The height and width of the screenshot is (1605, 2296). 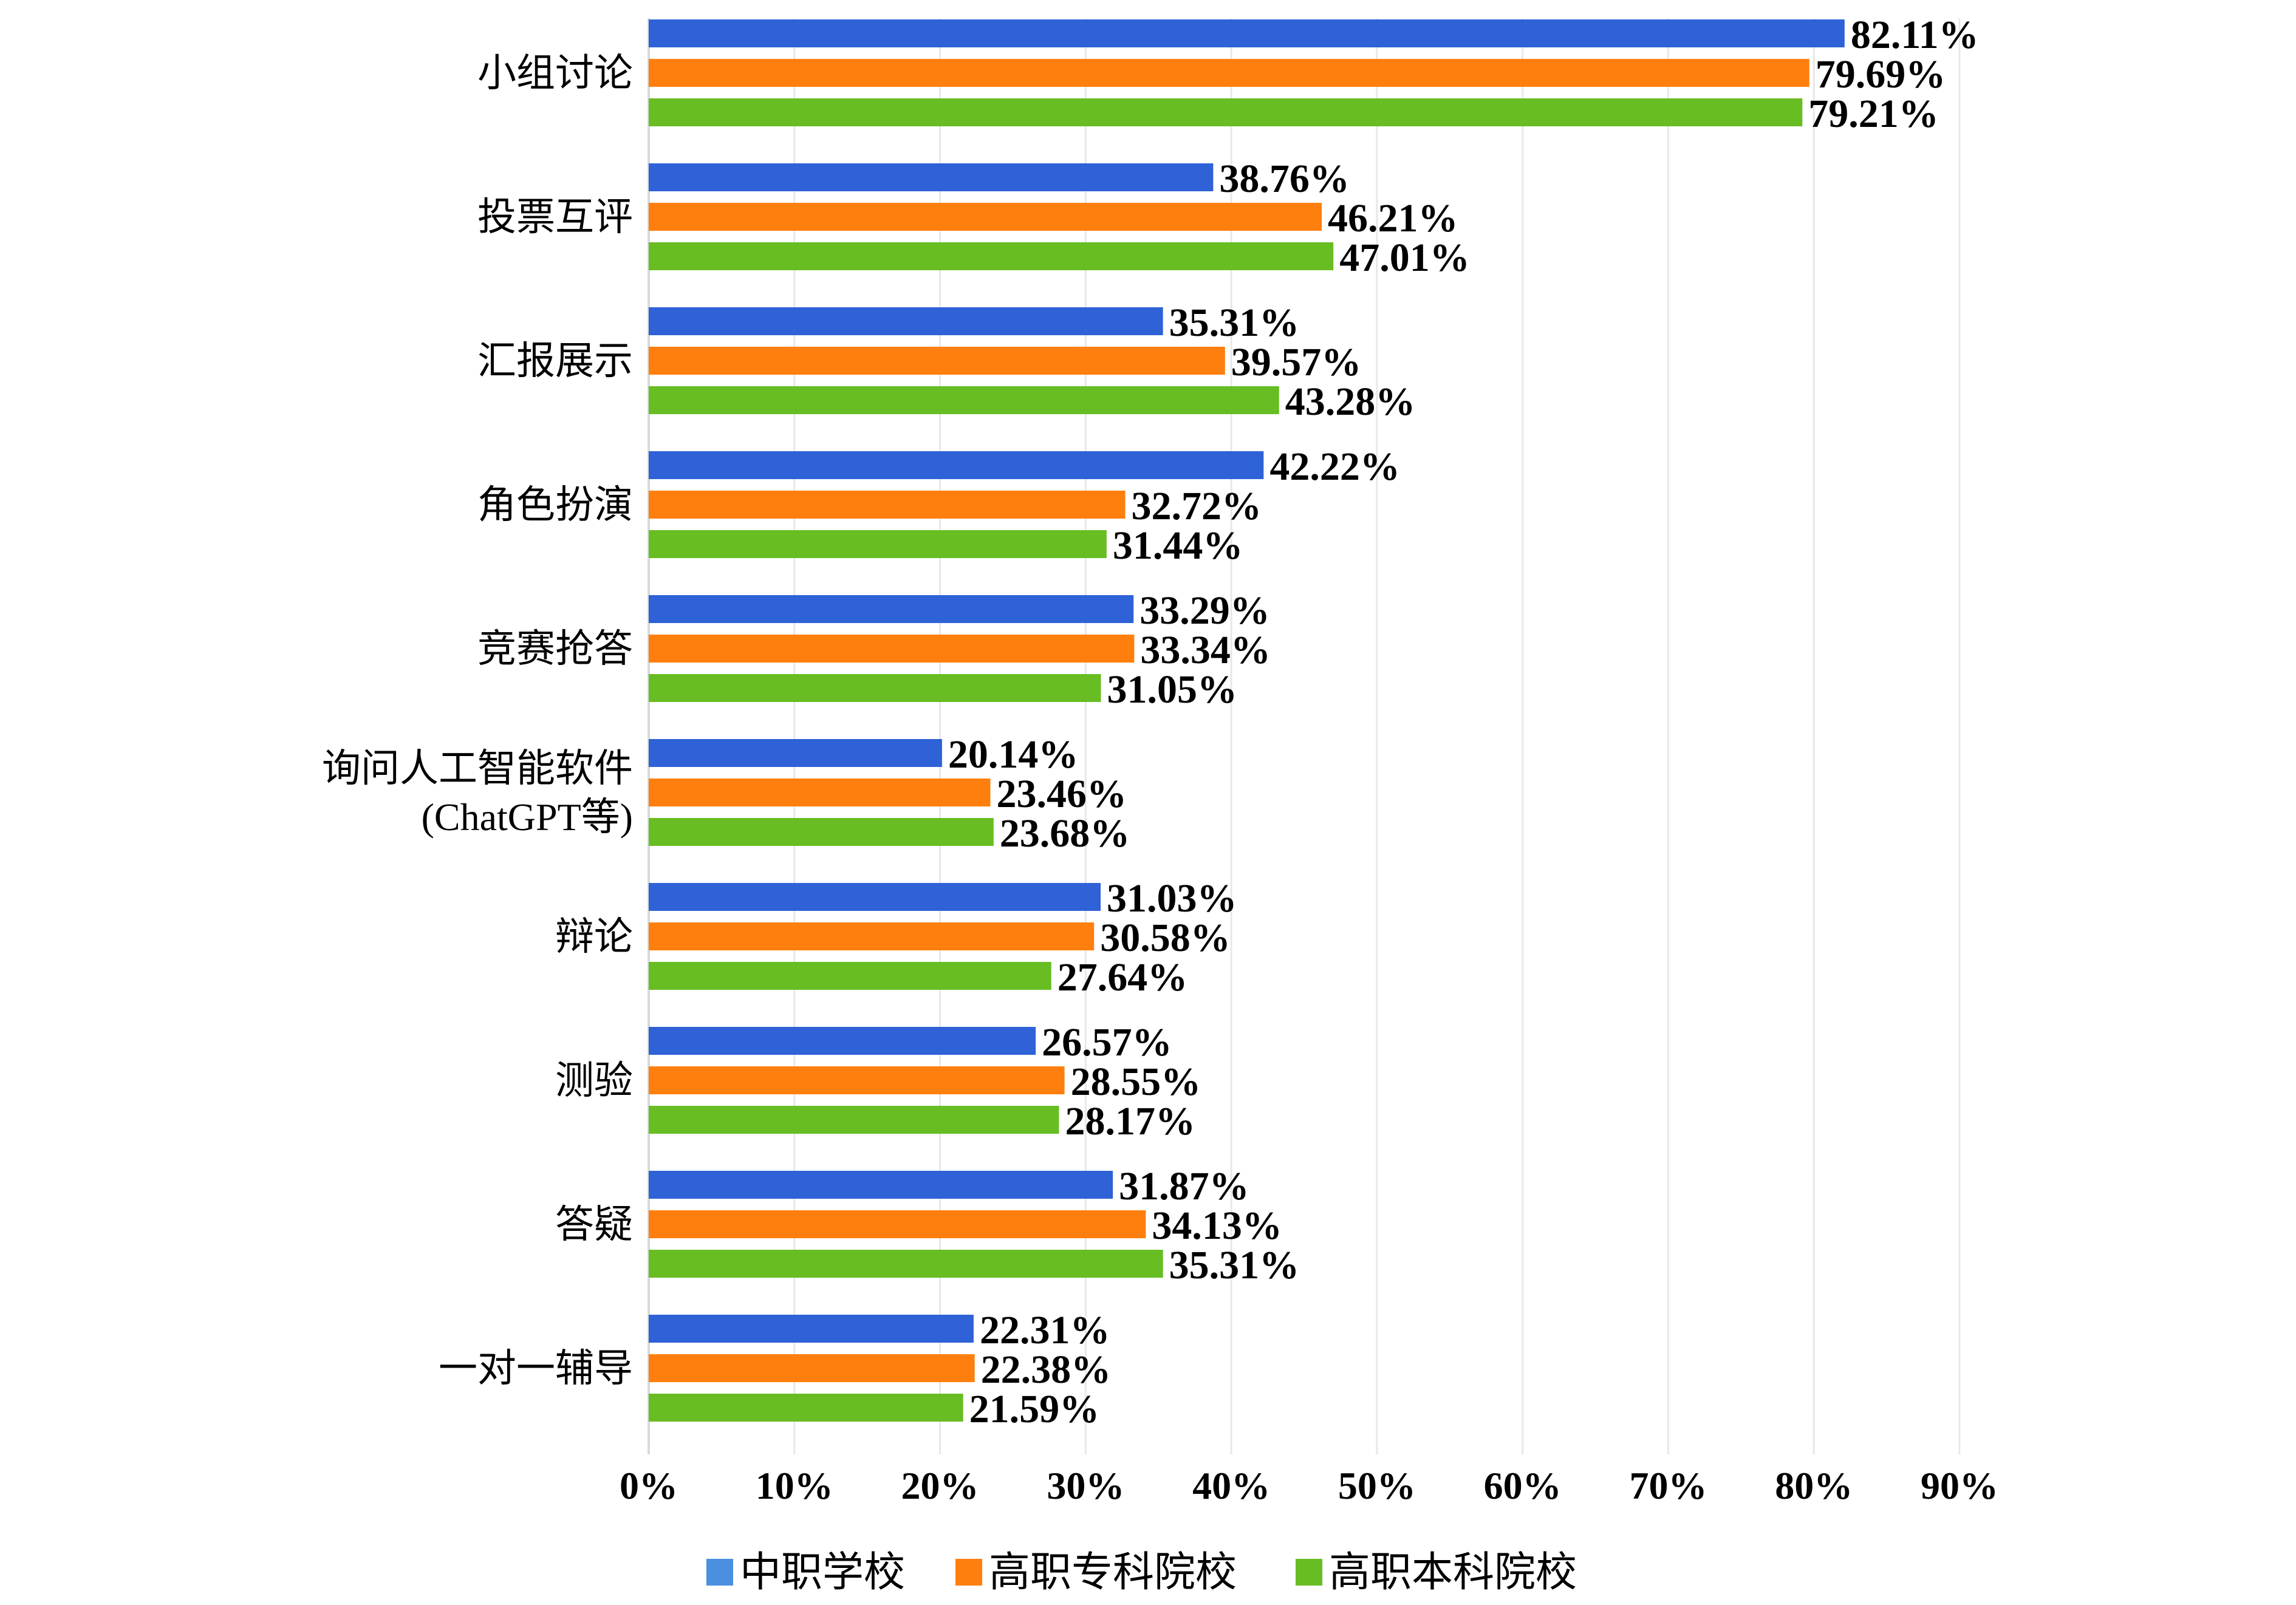 What do you see at coordinates (555, 648) in the screenshot?
I see `category-label: 竞赛抢答` at bounding box center [555, 648].